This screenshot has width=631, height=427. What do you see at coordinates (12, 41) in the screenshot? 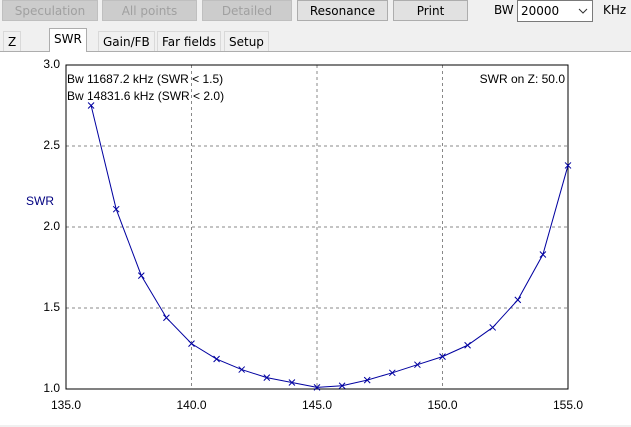
I see `tab: Z` at bounding box center [12, 41].